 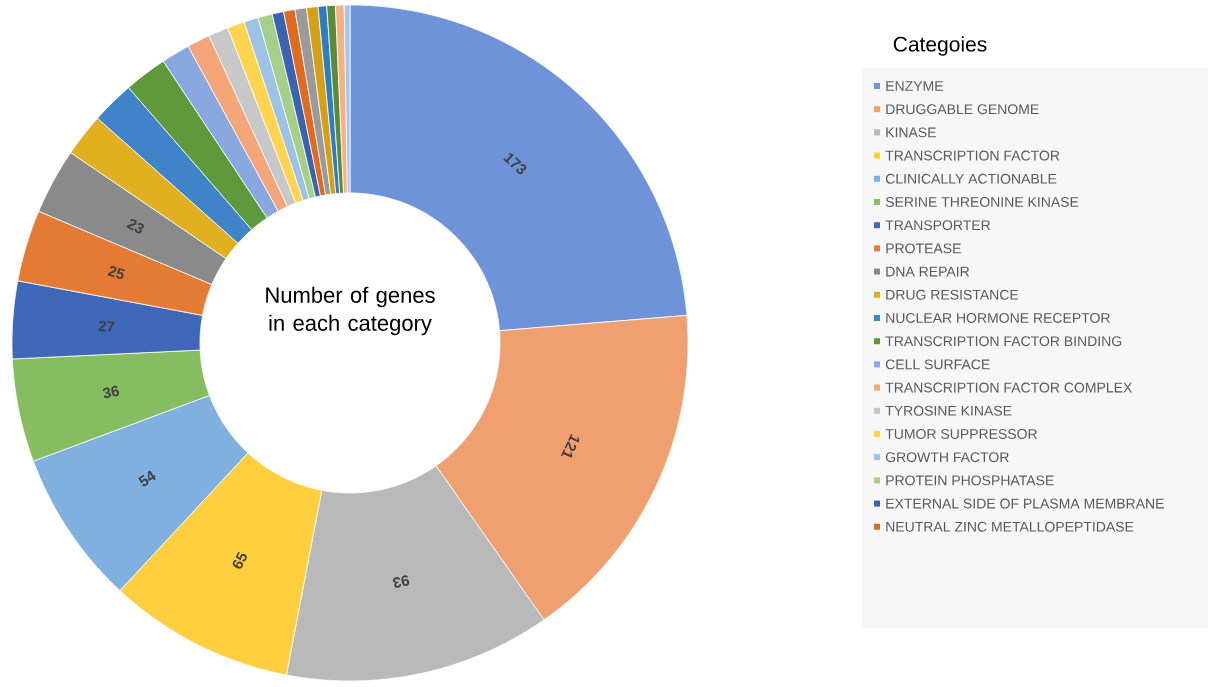 What do you see at coordinates (1010, 526) in the screenshot?
I see `legend-label: NEUTRAL ZINC METALLOPEPTIDASE` at bounding box center [1010, 526].